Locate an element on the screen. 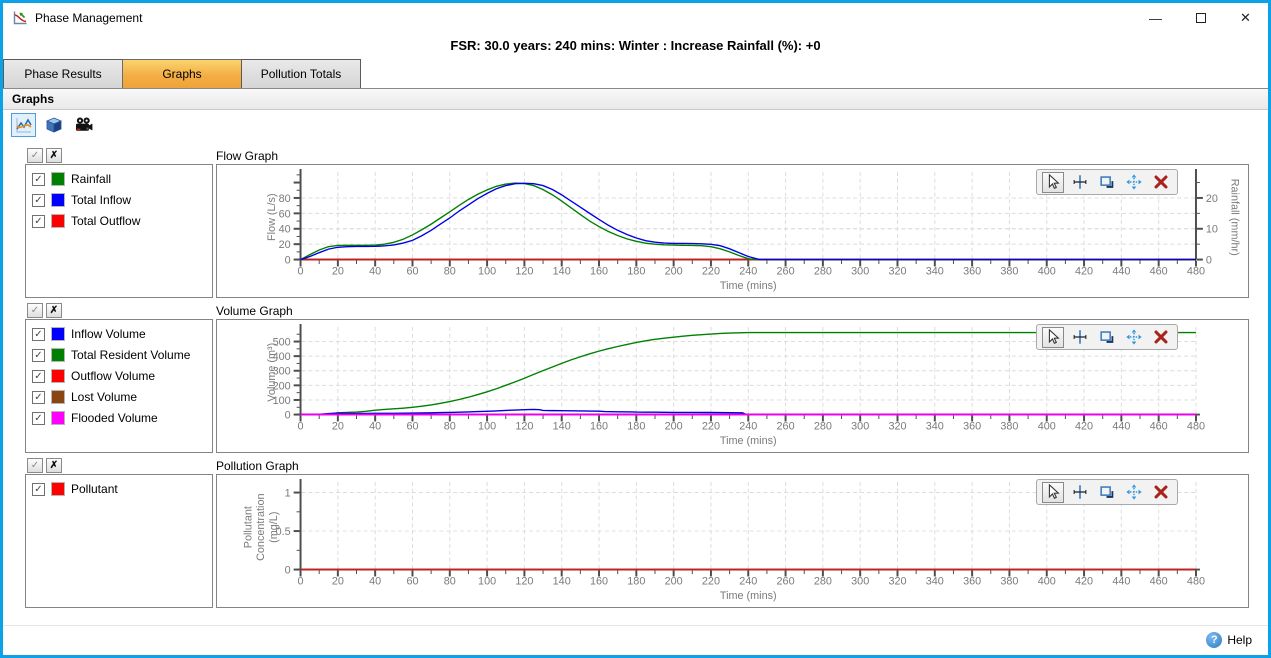 This screenshot has width=1271, height=658. line-chart-icon is located at coordinates (23, 125).